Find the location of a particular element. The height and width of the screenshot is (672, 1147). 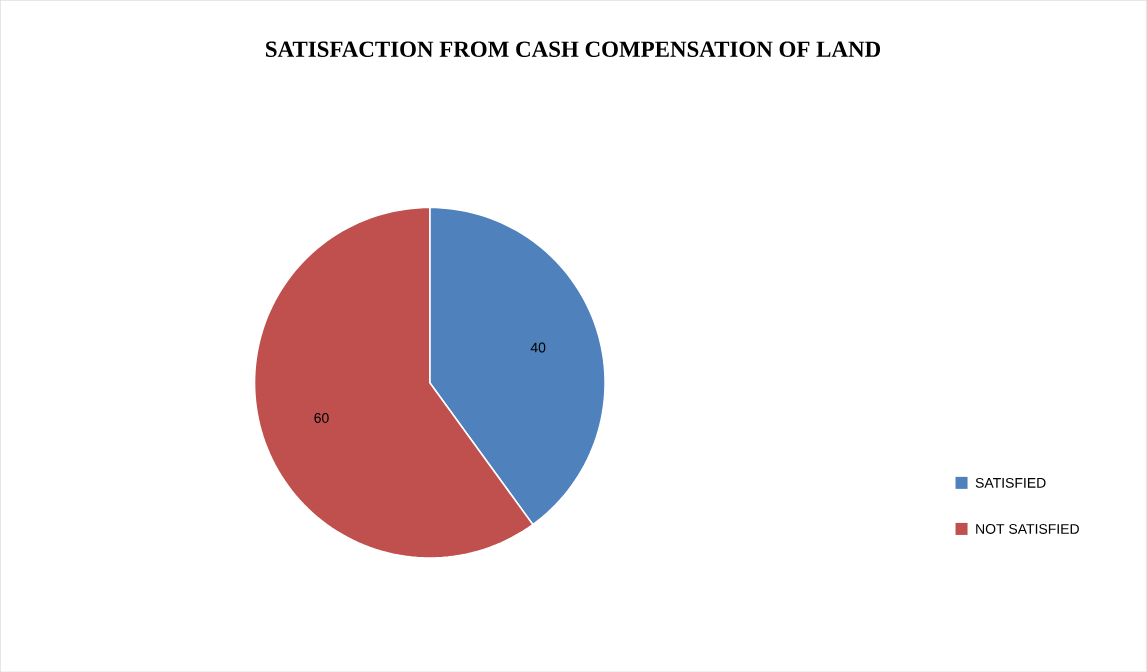

data-label: 40 is located at coordinates (538, 347).